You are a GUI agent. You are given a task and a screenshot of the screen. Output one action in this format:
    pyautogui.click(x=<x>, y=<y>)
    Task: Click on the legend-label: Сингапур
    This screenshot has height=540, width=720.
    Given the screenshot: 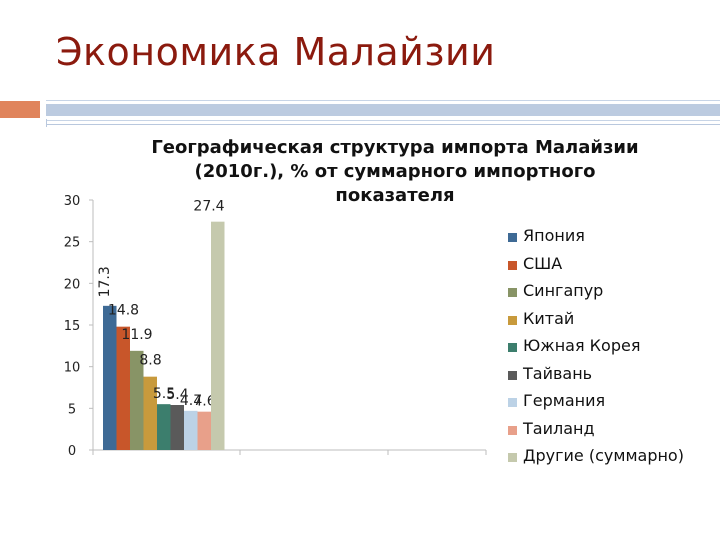 What is the action you would take?
    pyautogui.click(x=563, y=290)
    